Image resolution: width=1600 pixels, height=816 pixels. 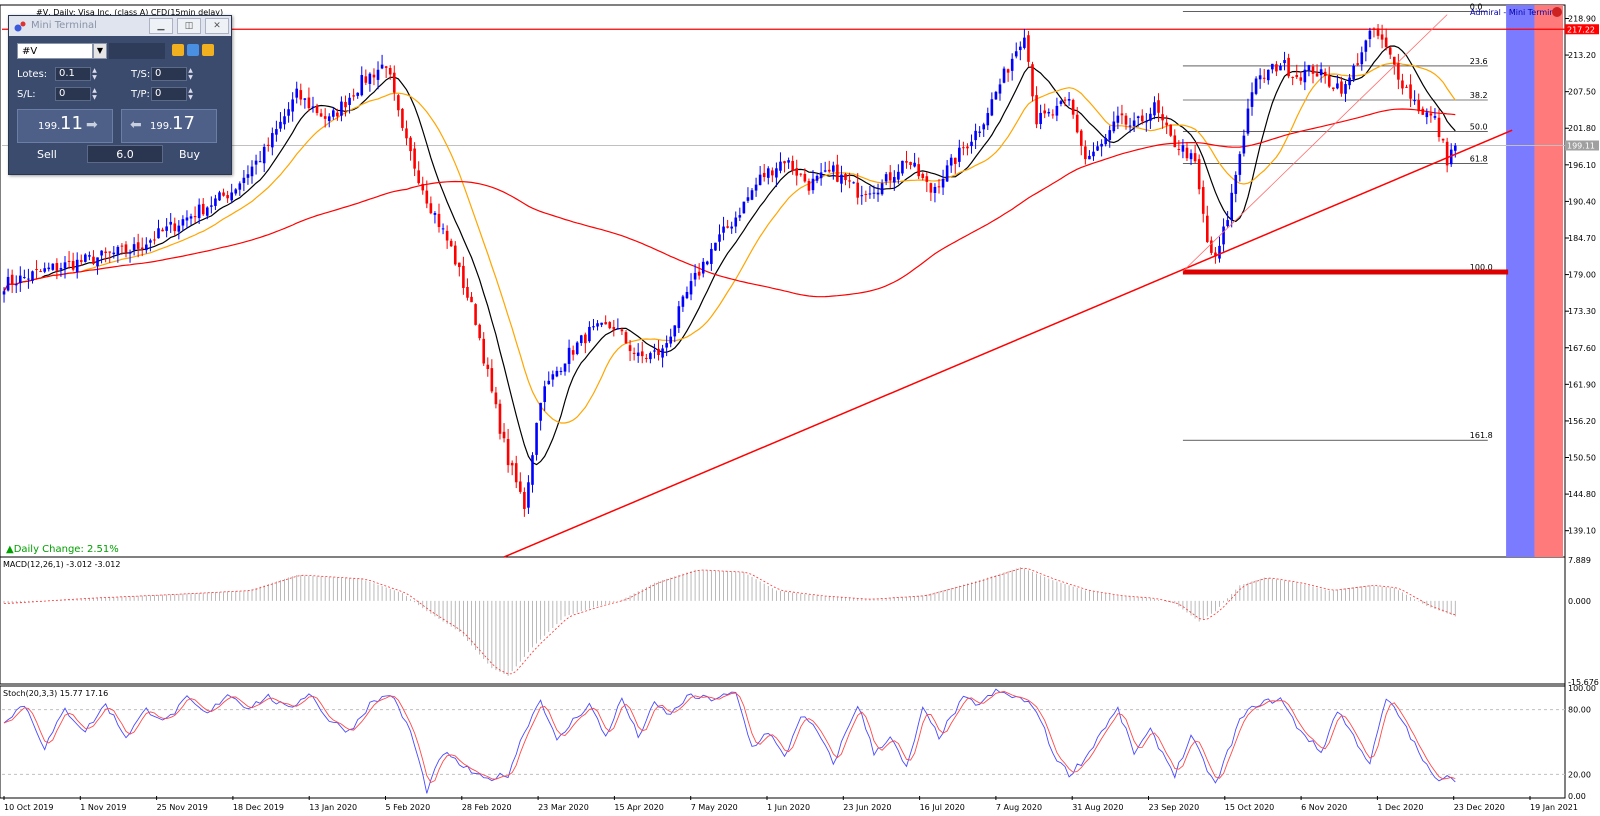 What do you see at coordinates (1479, 807) in the screenshot?
I see `x-tick-label: 23 Dec 2020` at bounding box center [1479, 807].